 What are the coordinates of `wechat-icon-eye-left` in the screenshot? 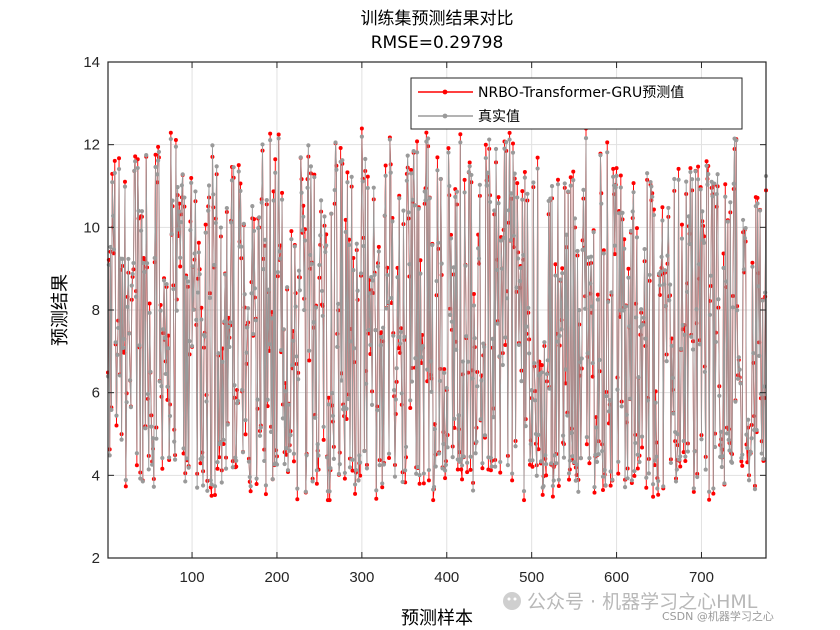 It's located at (509, 599).